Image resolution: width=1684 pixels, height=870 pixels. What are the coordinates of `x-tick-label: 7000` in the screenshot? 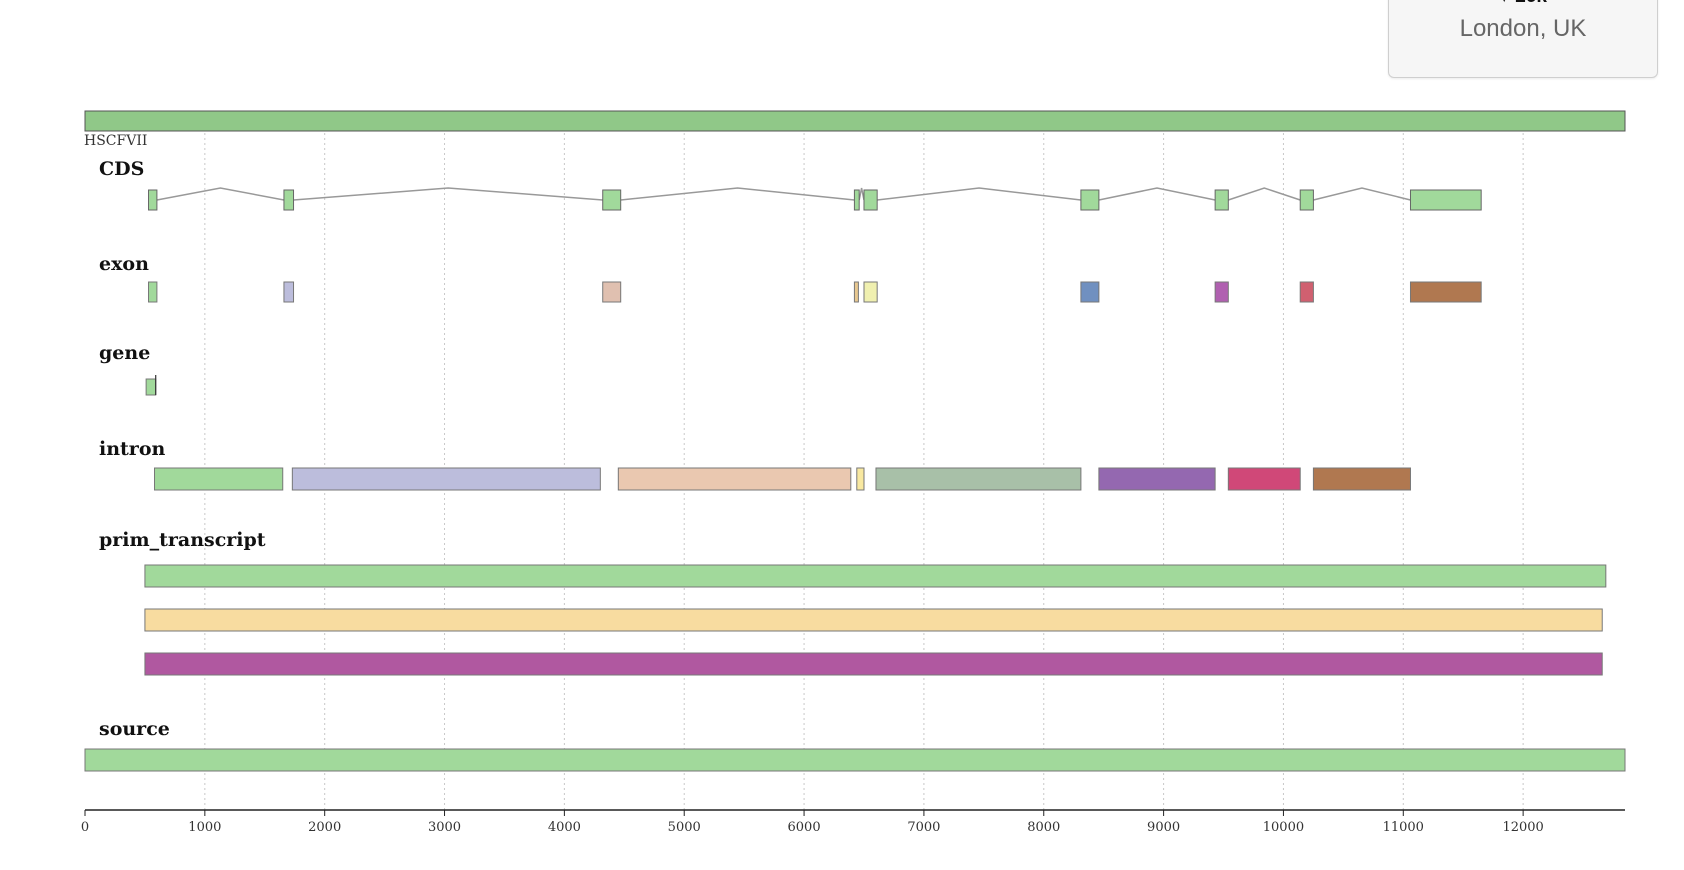 It's located at (923, 827).